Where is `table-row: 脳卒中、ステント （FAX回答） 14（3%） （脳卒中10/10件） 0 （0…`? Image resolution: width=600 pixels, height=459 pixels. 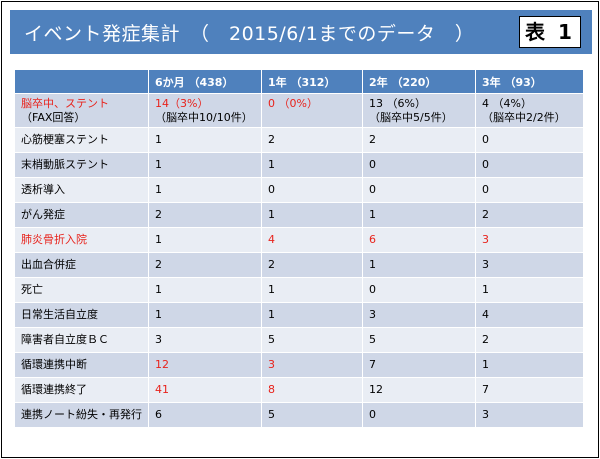
table-row: 脳卒中、ステント （FAX回答） 14（3%） （脳卒中10/10件） 0 （0… is located at coordinates (299, 110).